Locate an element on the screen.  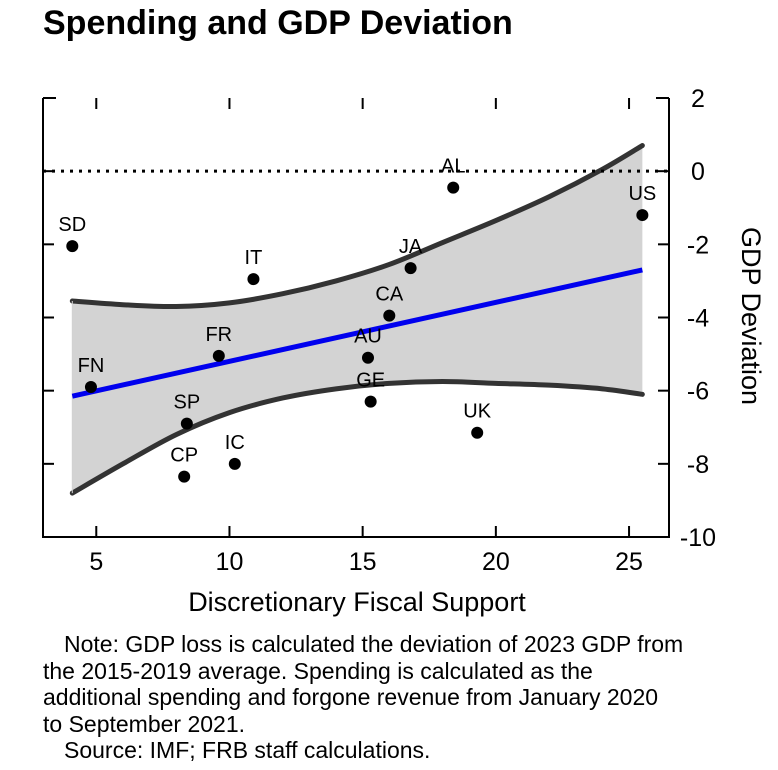
note-line: to September 2021. is located at coordinates (144, 723).